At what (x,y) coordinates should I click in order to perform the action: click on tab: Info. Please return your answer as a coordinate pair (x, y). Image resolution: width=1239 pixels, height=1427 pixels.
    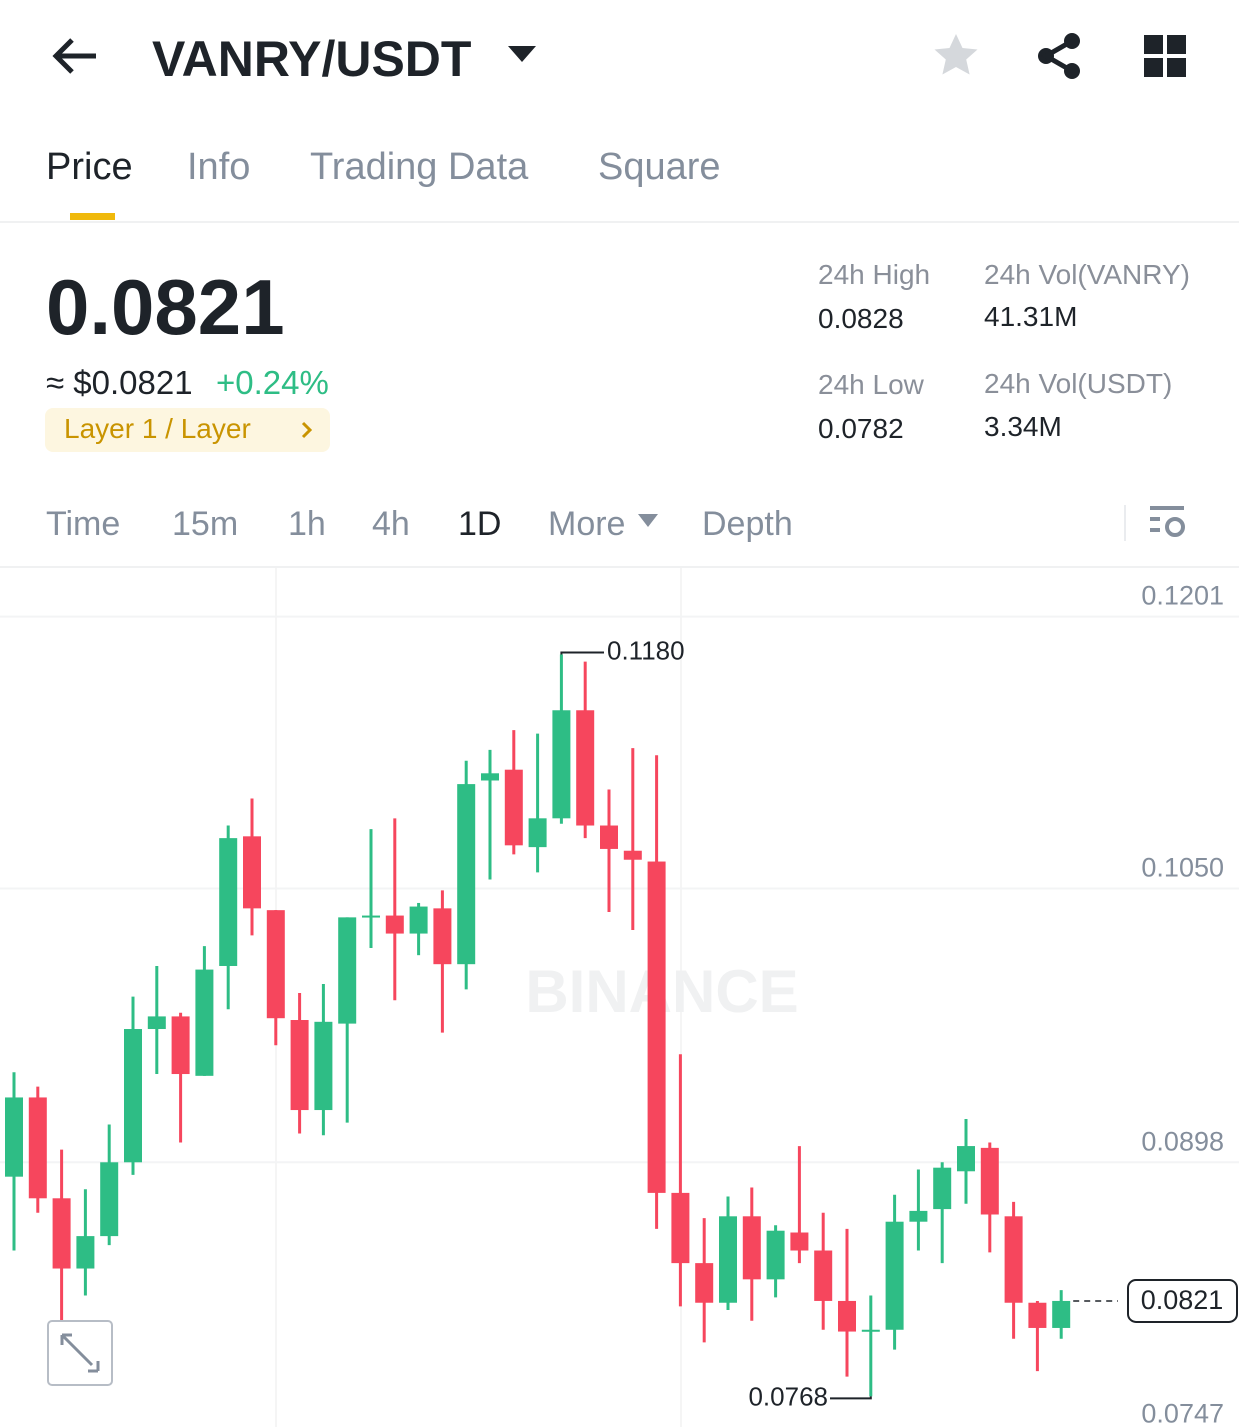
    Looking at the image, I should click on (219, 167).